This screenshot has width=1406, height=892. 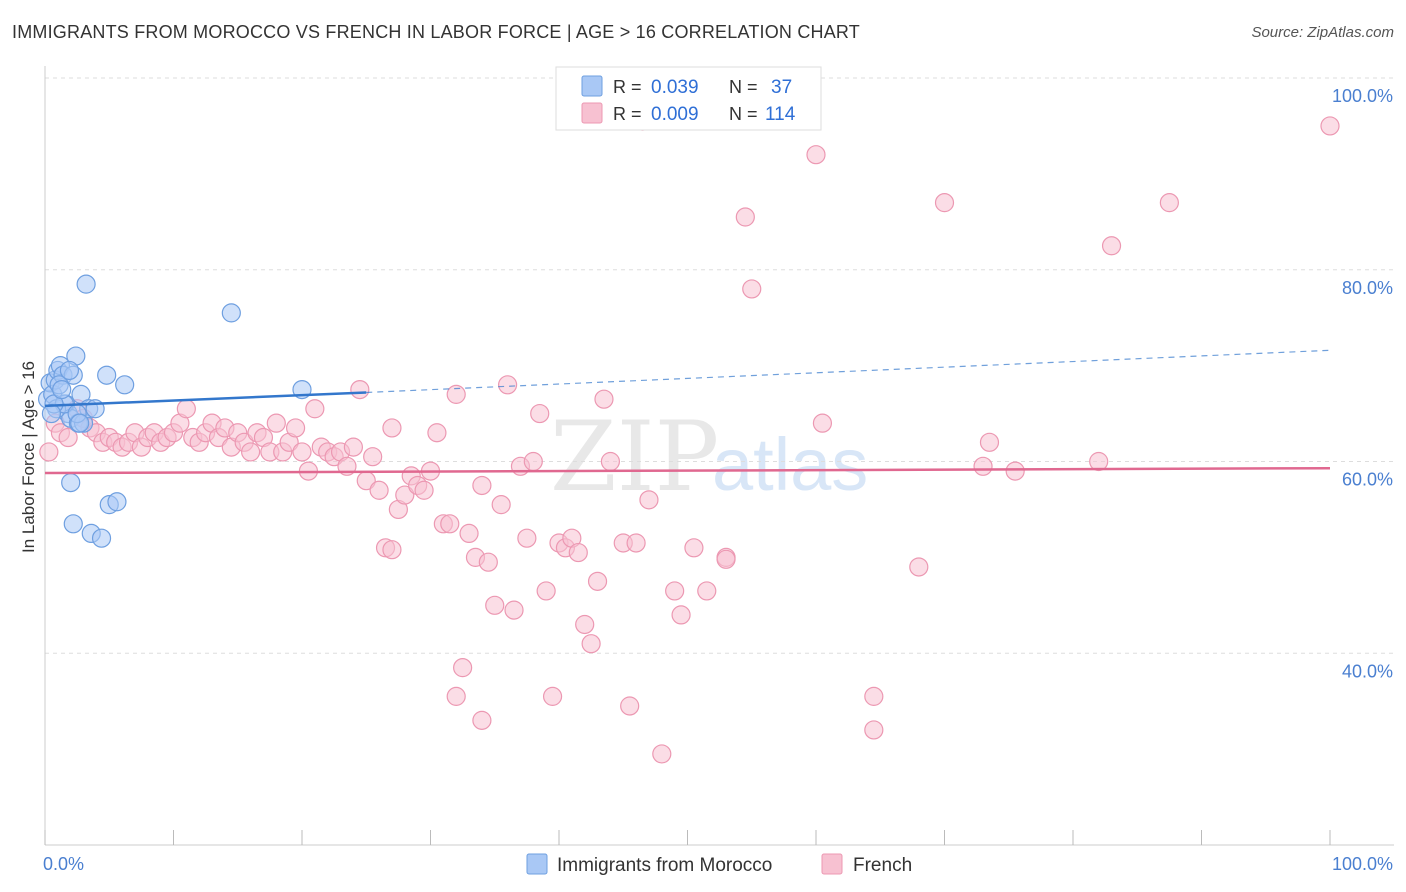 I want to click on y-tick-labels: 40.0% 60.0% 80.0% 100.0%, so click(x=1362, y=383).